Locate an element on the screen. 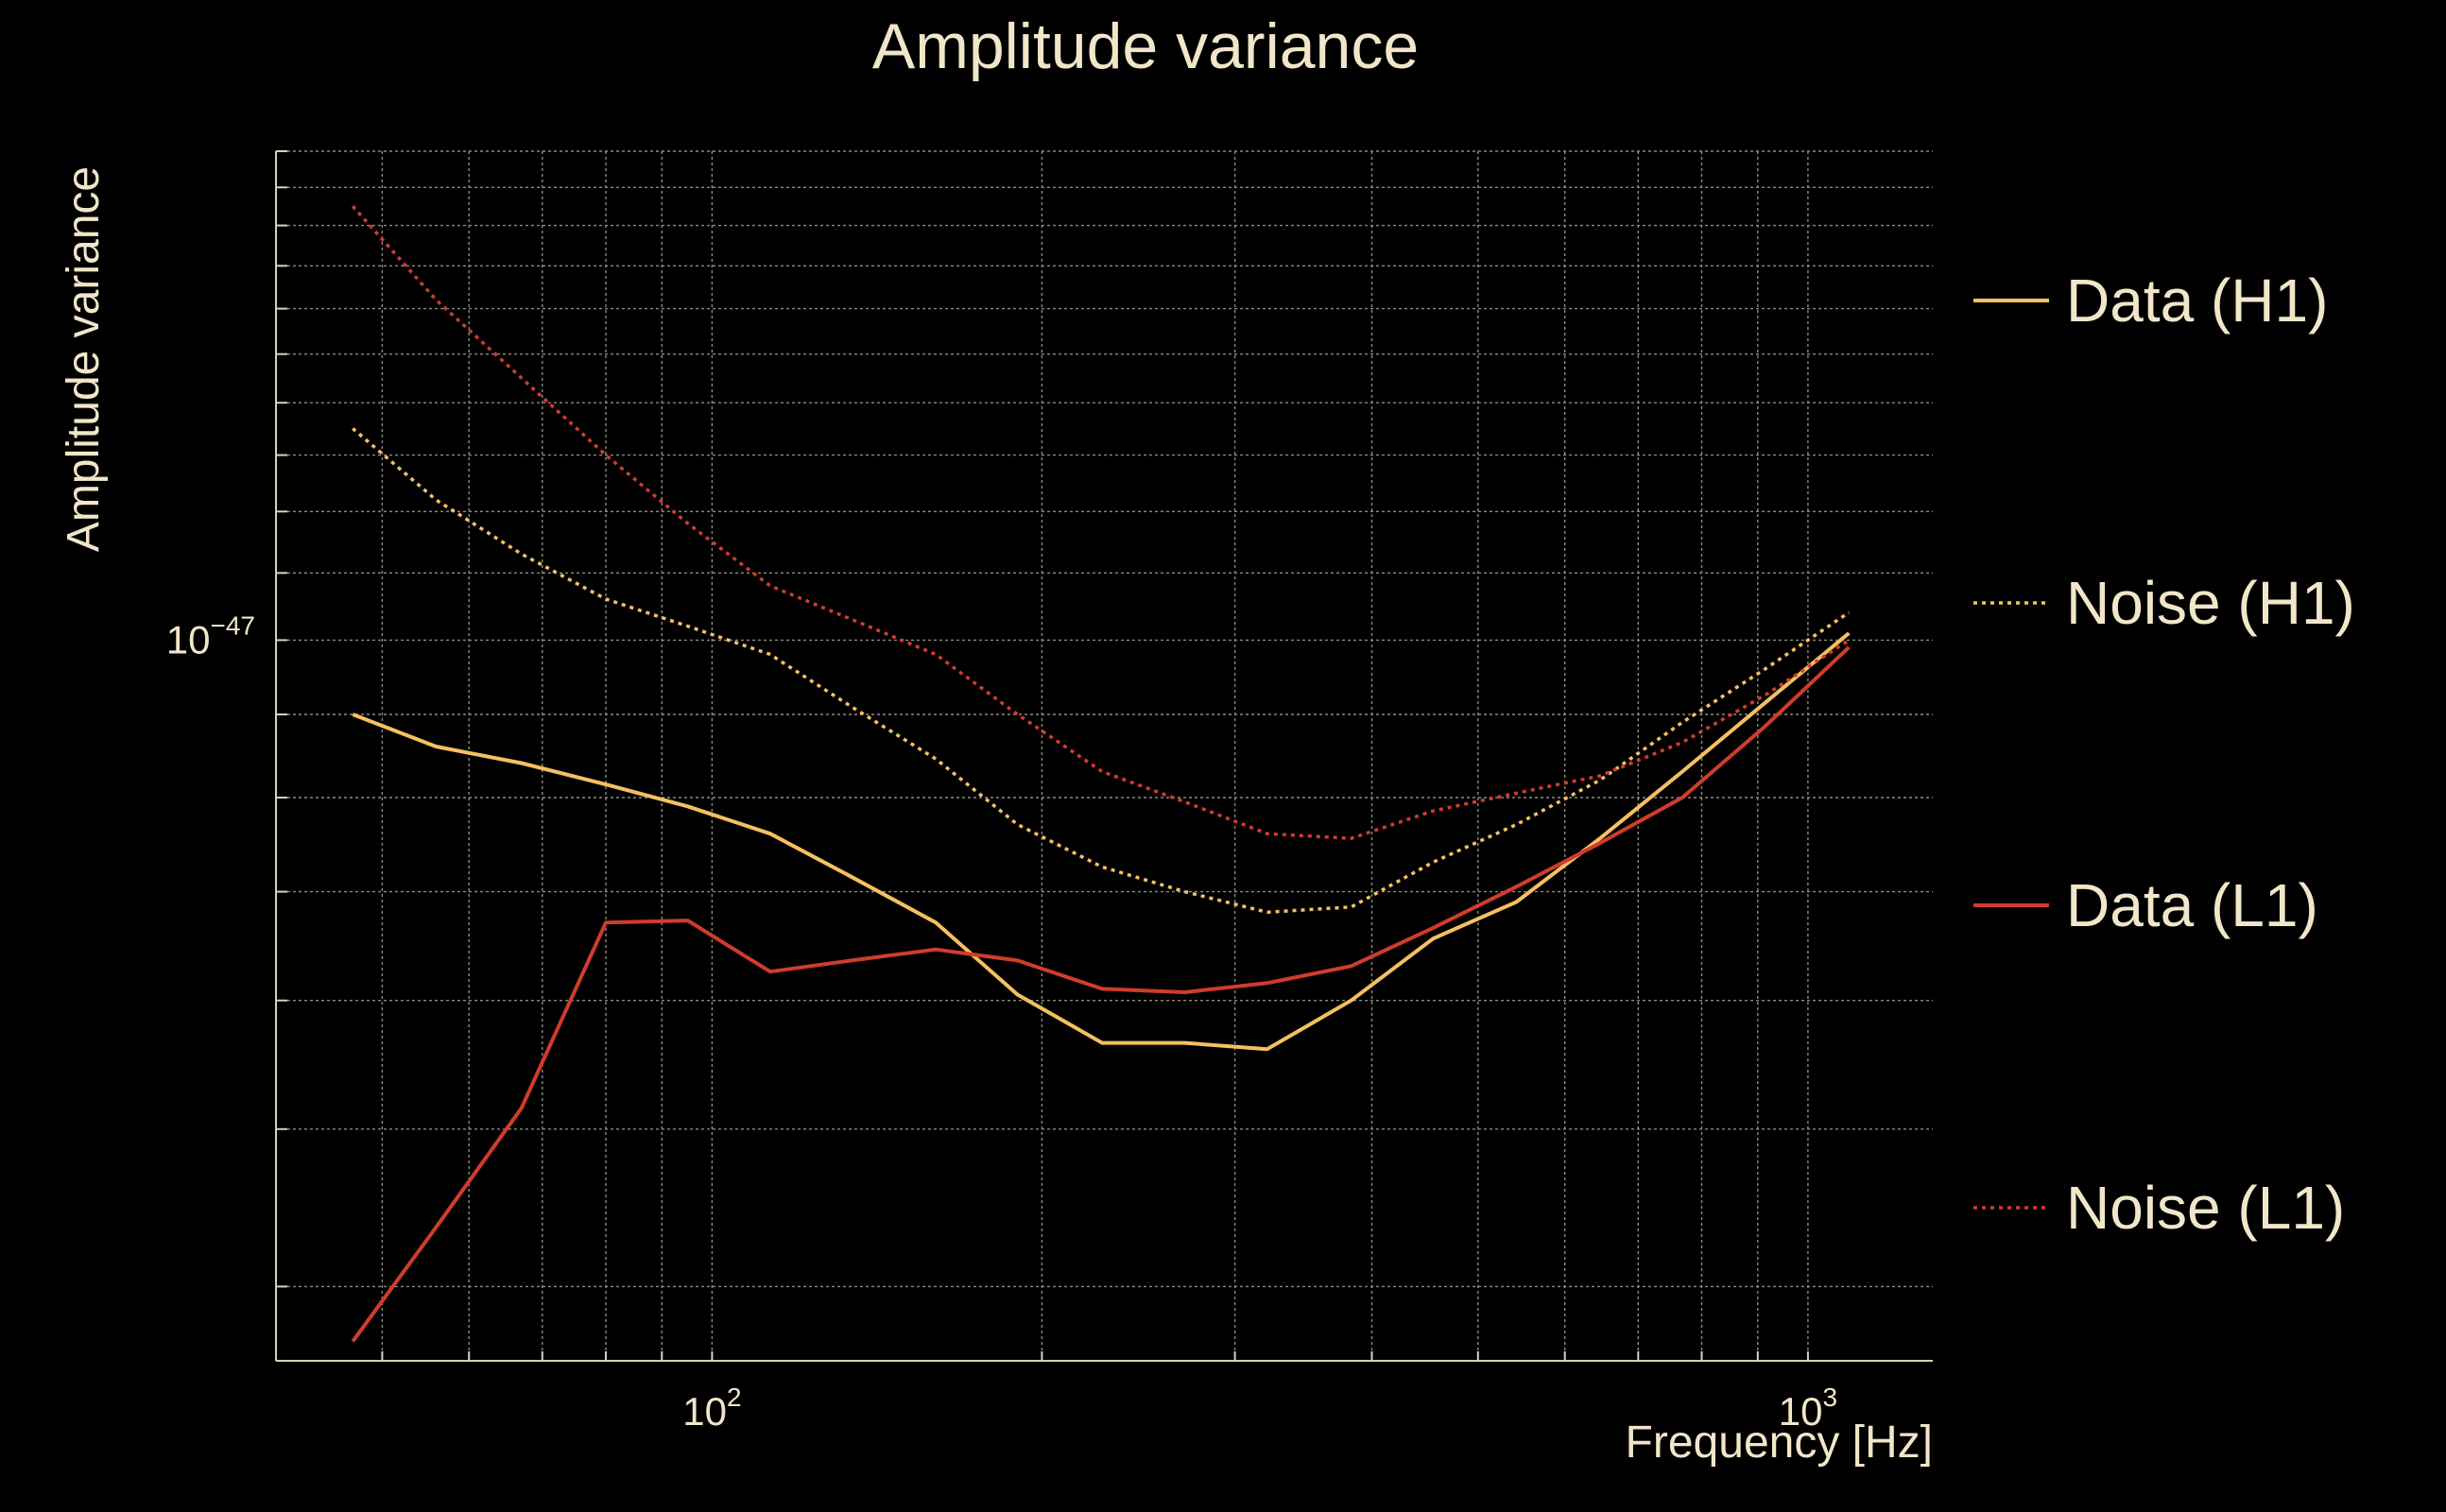 This screenshot has width=2446, height=1512. legend-label-noise-l1: Noise (L1) is located at coordinates (2205, 1208).